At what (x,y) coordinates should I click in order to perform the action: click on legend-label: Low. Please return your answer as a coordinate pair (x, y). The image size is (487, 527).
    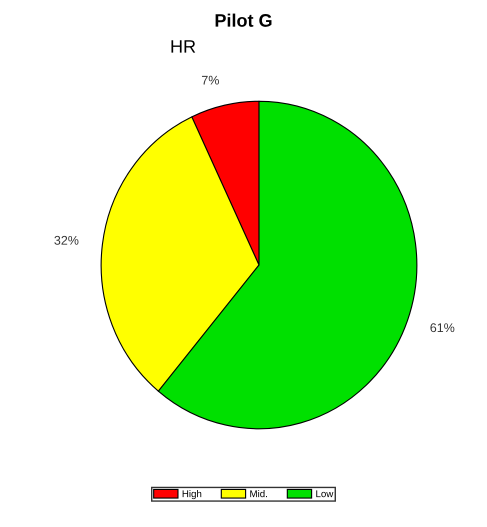
    Looking at the image, I should click on (325, 494).